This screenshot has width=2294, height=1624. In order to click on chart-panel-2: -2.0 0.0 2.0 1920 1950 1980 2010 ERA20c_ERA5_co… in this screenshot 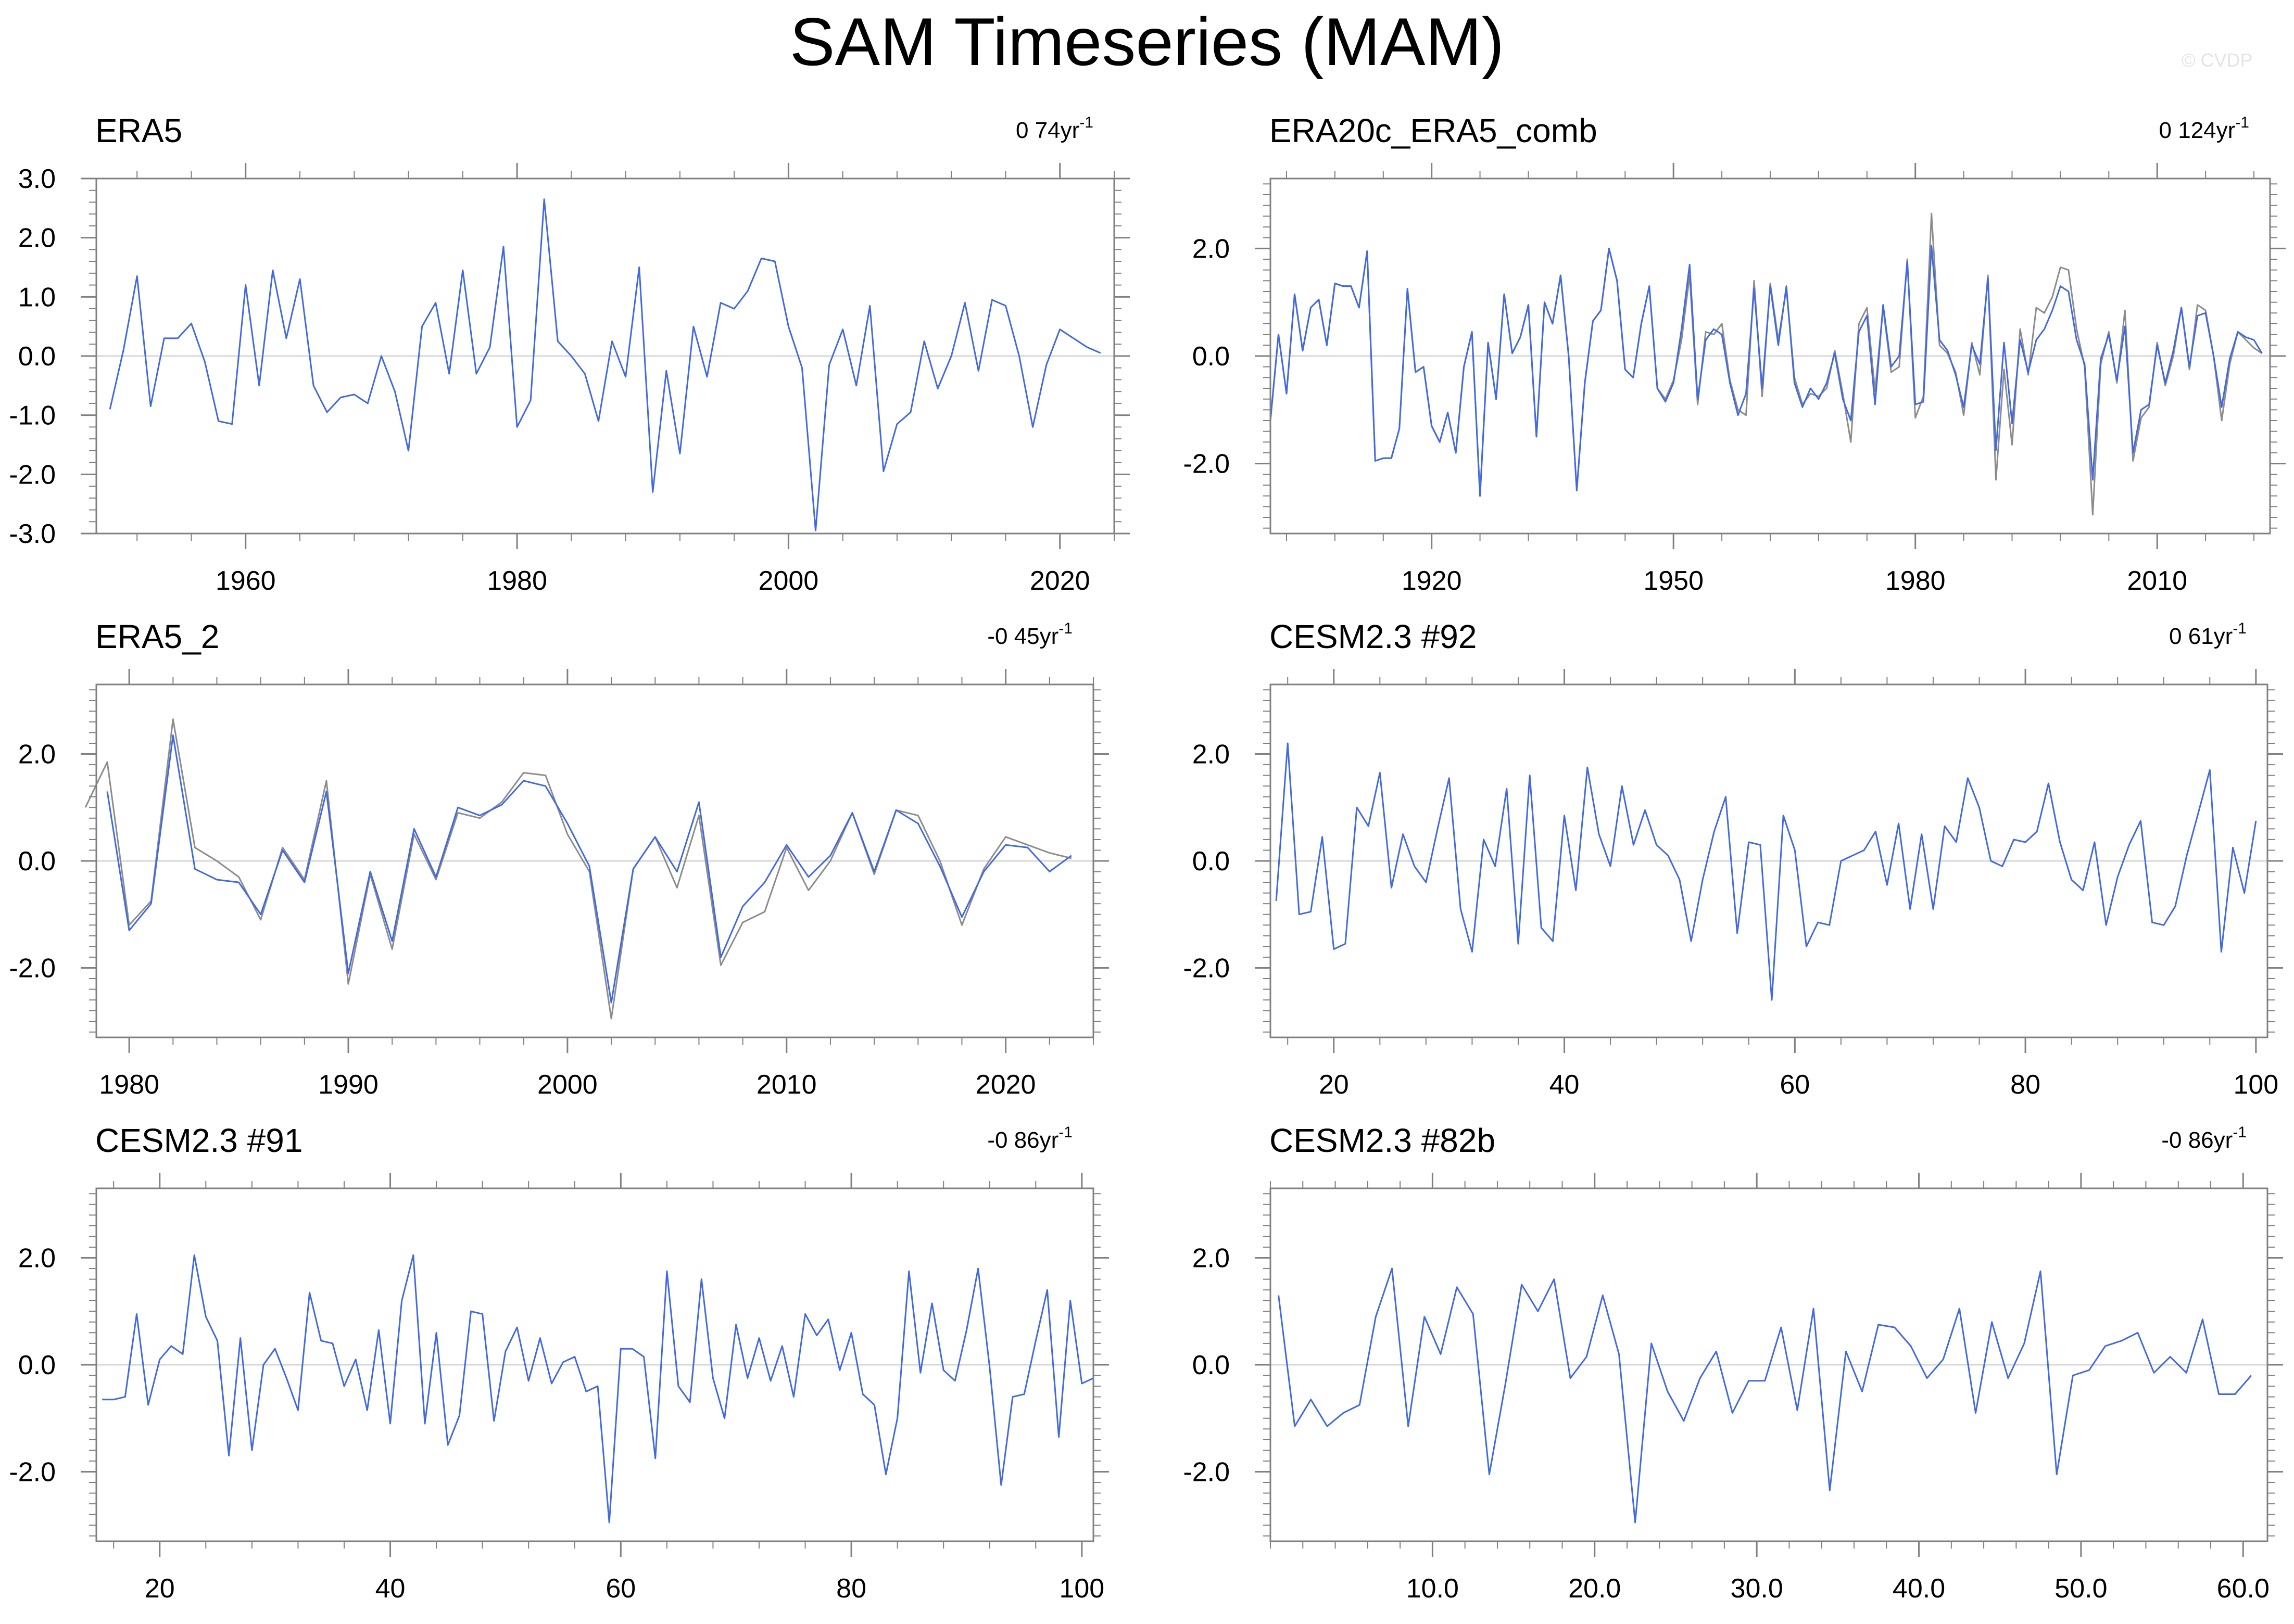, I will do `click(1735, 354)`.